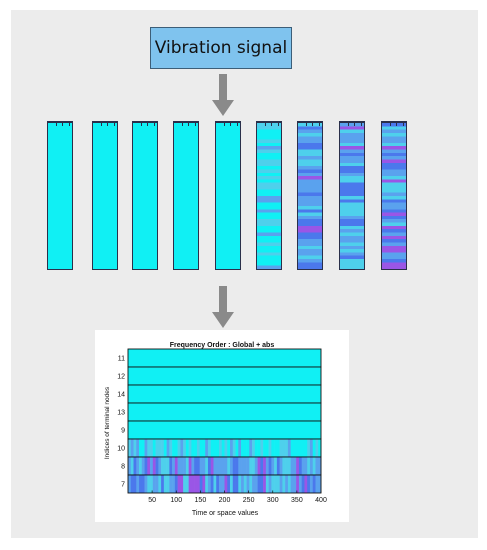 The width and height of the screenshot is (487, 550). I want to click on heatmap-row: 7, so click(221, 484).